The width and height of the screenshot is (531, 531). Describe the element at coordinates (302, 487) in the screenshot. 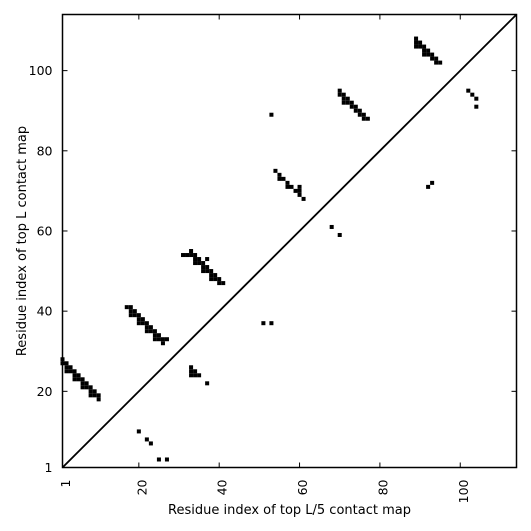

I see `x-tick-label: 60` at that location.